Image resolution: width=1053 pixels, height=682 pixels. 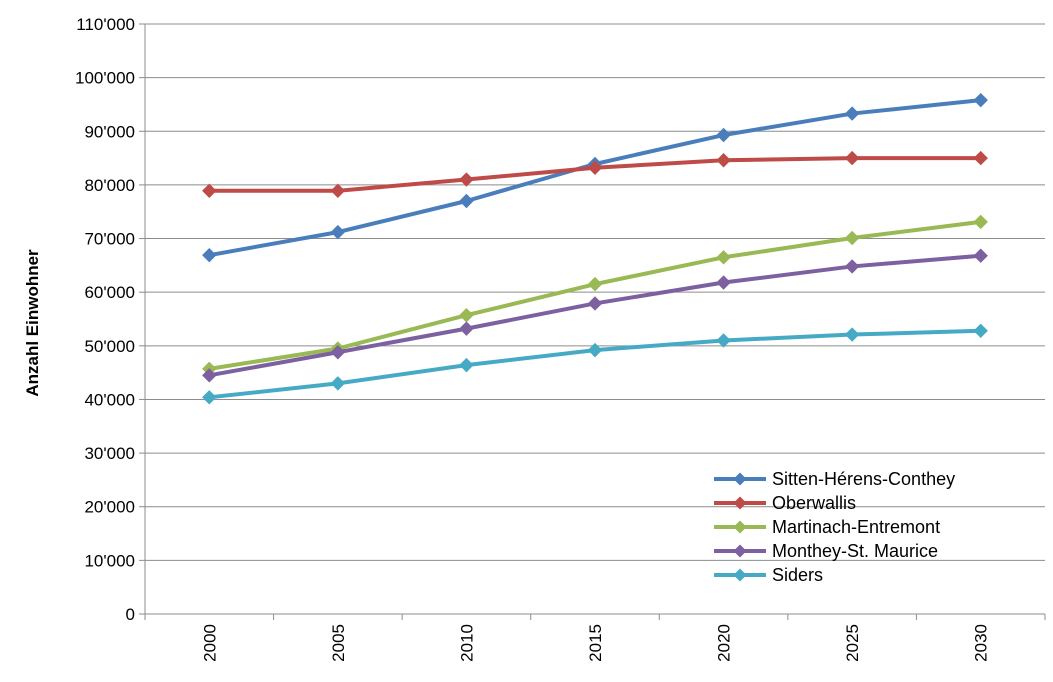 What do you see at coordinates (109, 185) in the screenshot?
I see `y-tick-label: 80'000` at bounding box center [109, 185].